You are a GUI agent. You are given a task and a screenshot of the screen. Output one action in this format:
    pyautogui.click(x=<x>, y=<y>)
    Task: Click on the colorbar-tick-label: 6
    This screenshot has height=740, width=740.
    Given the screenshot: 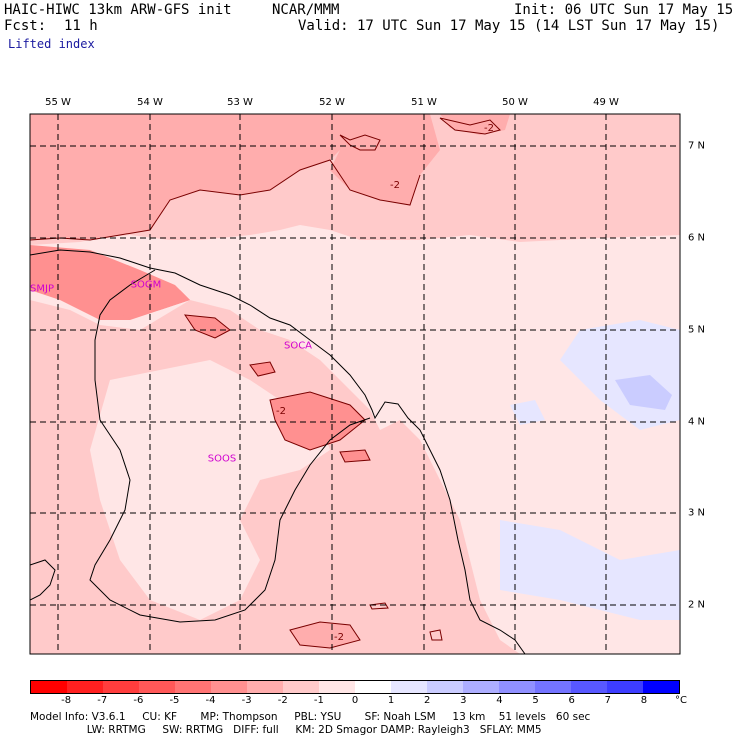 What is the action you would take?
    pyautogui.click(x=571, y=700)
    